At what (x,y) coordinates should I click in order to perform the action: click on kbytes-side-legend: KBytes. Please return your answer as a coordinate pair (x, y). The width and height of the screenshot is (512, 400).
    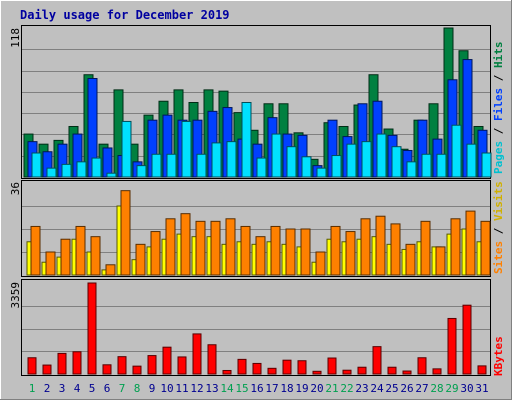
    Looking at the image, I should click on (498, 356).